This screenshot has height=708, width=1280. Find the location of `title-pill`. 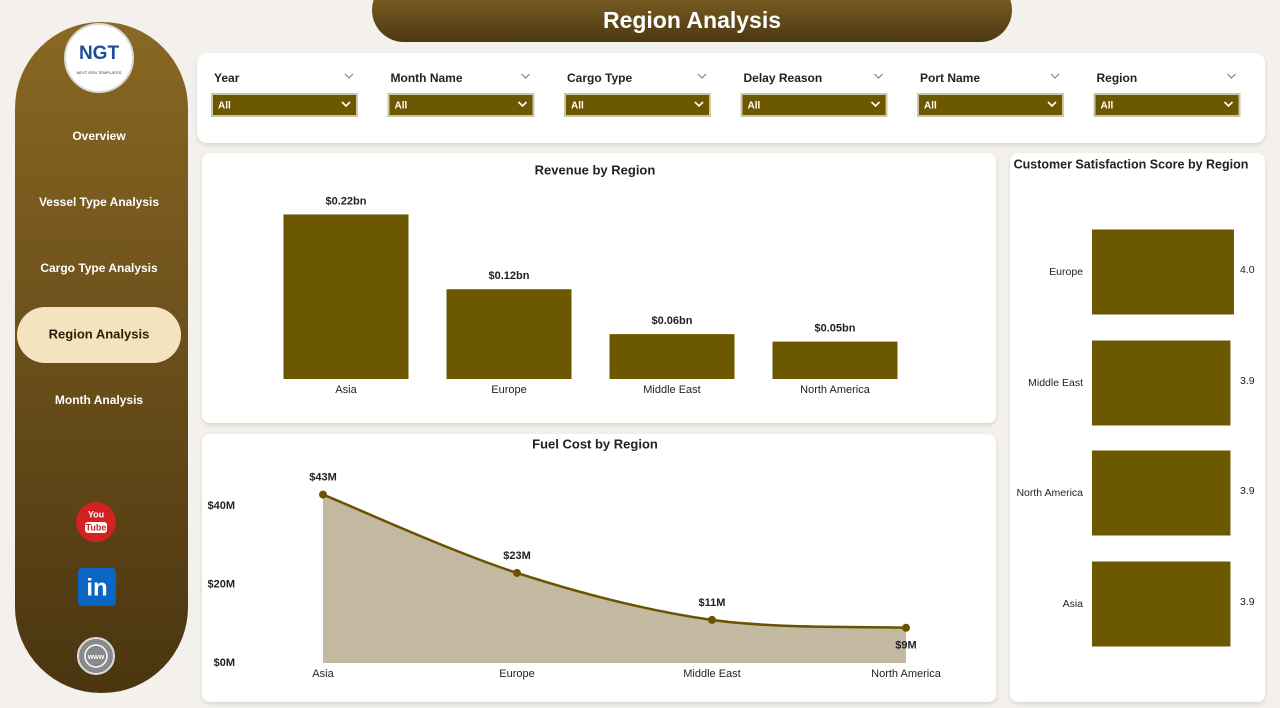

title-pill is located at coordinates (692, 21).